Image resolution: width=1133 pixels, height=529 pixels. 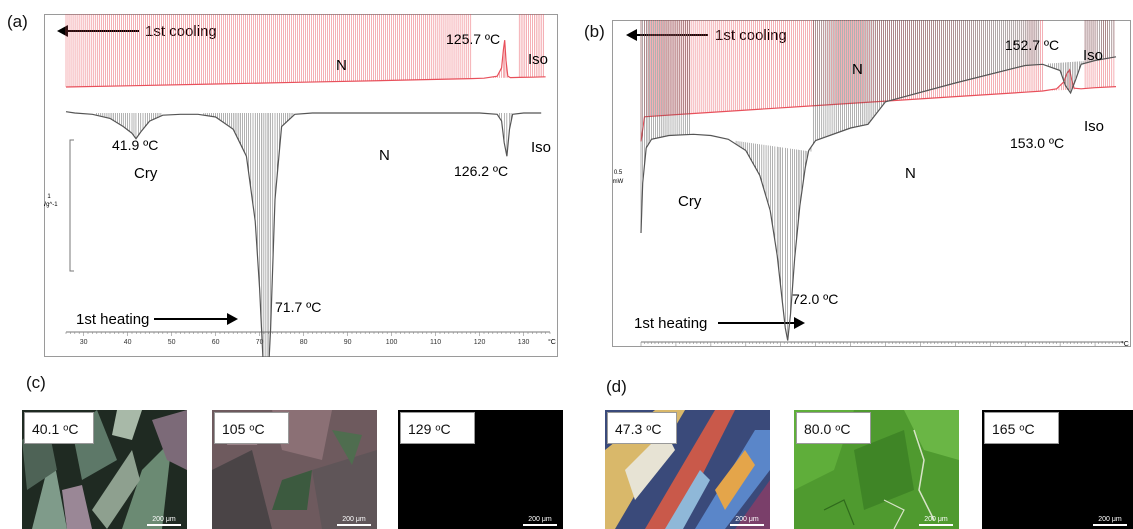 I want to click on phase-b-Iso-cool: Iso, so click(x=1093, y=55).